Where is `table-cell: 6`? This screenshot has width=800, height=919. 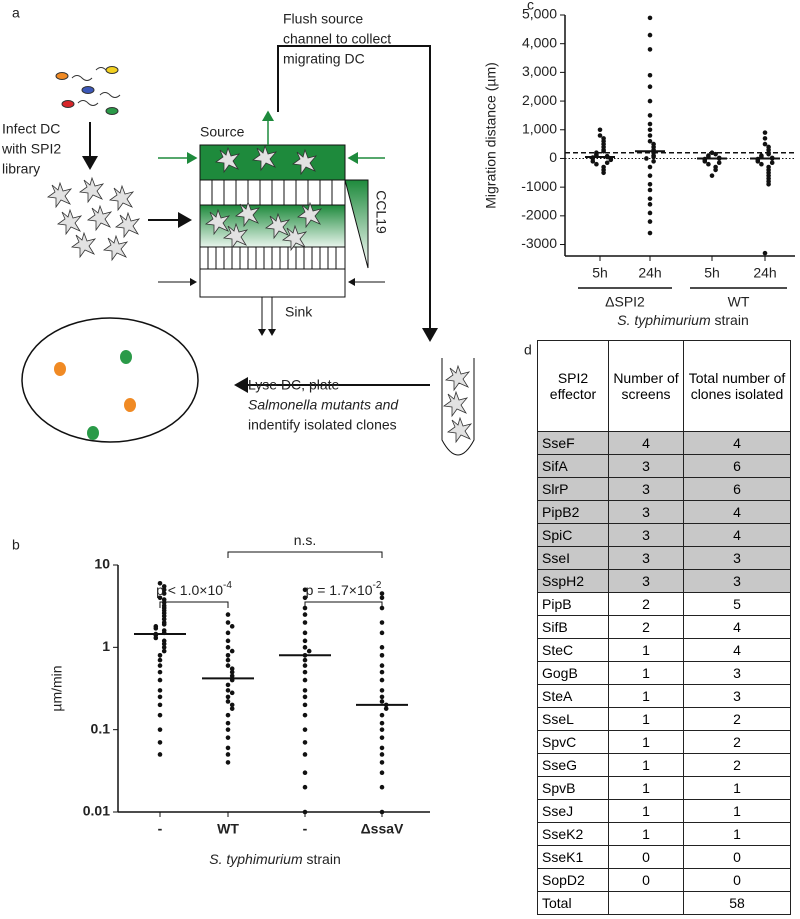 table-cell: 6 is located at coordinates (737, 466).